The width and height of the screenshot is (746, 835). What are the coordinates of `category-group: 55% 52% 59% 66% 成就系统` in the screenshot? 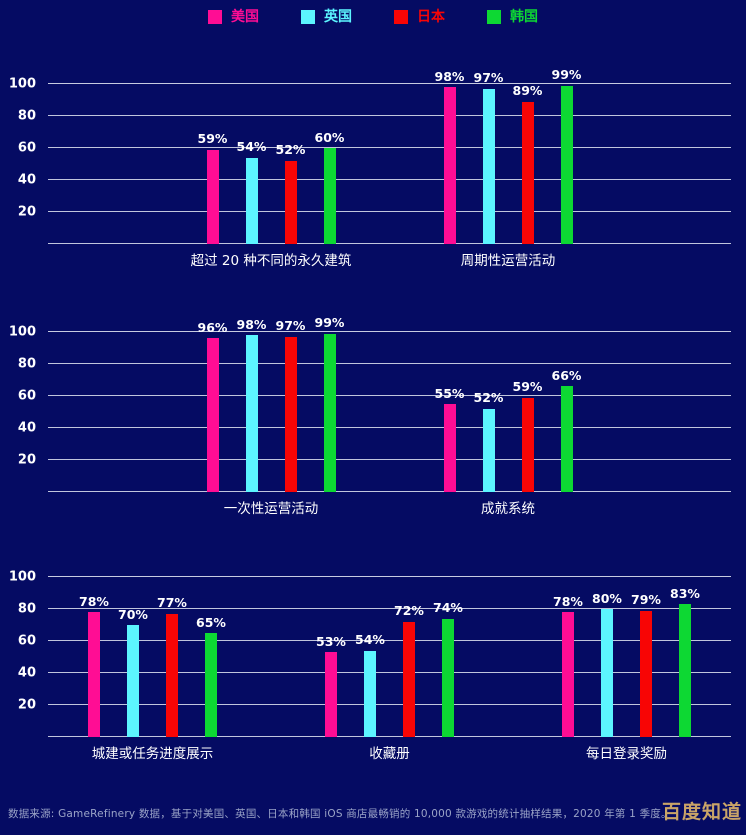 It's located at (508, 423).